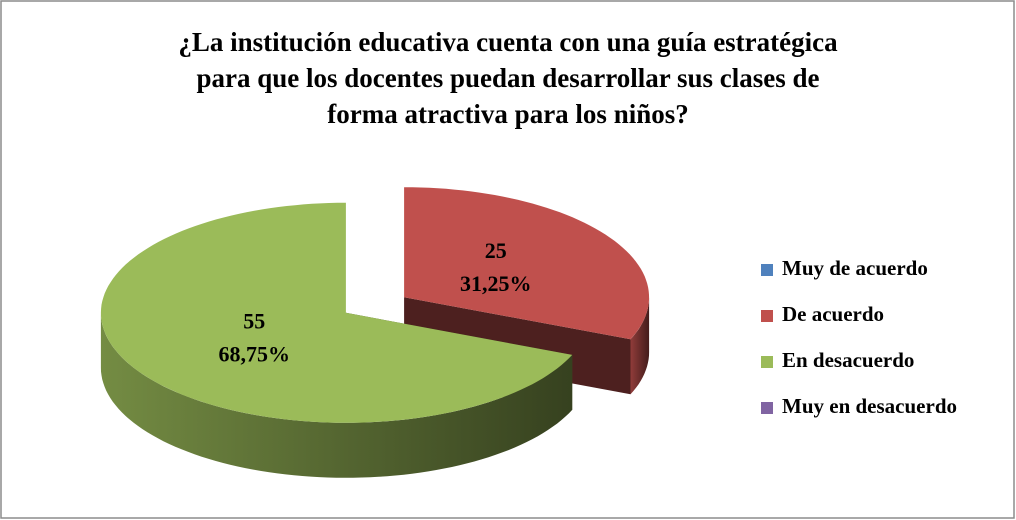 The image size is (1016, 520). Describe the element at coordinates (254, 320) in the screenshot. I see `data-label: 55` at that location.